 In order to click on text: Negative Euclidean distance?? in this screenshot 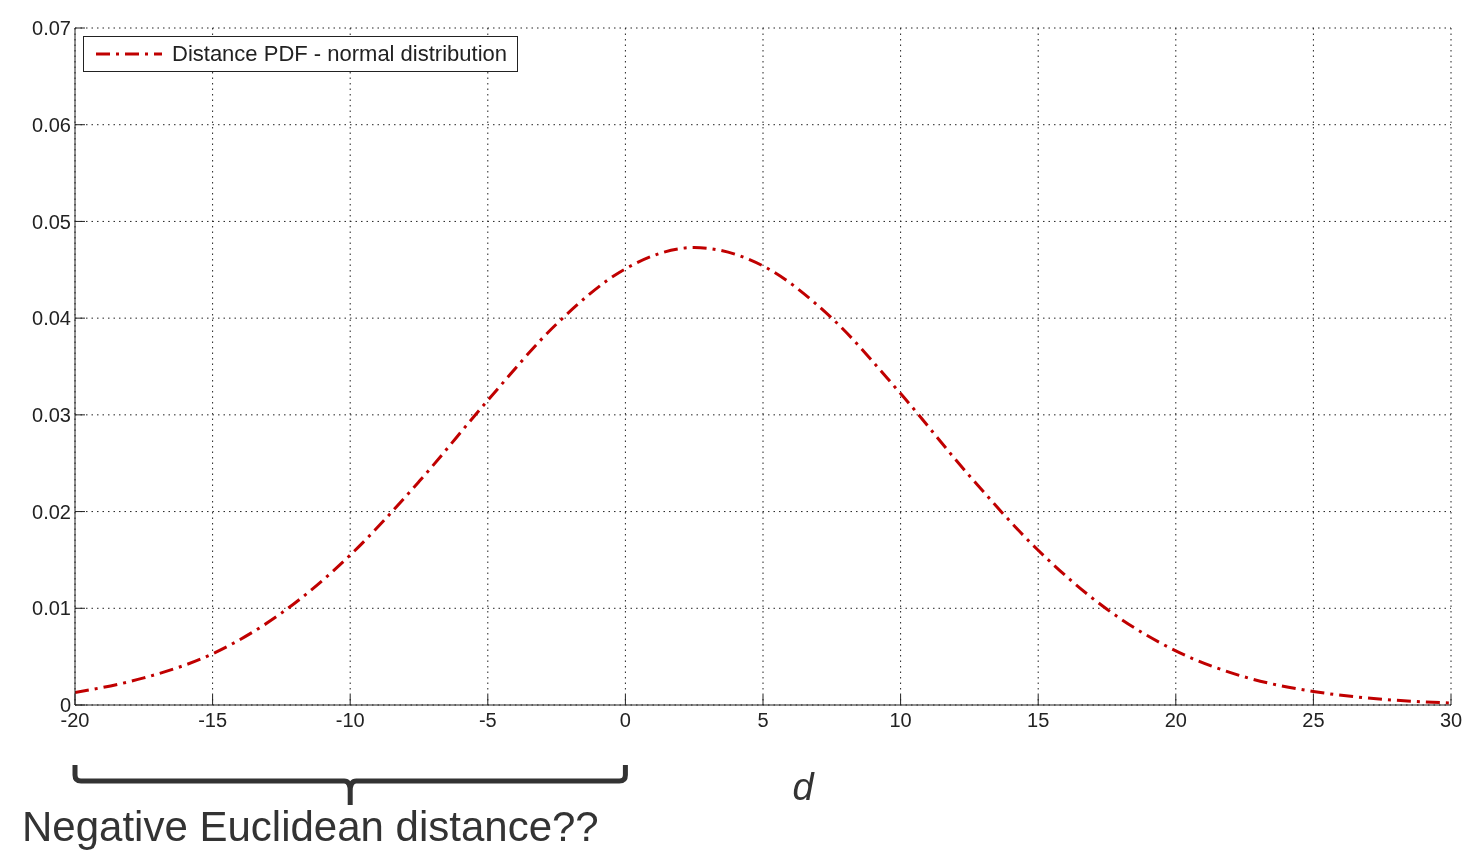, I will do `click(310, 826)`.